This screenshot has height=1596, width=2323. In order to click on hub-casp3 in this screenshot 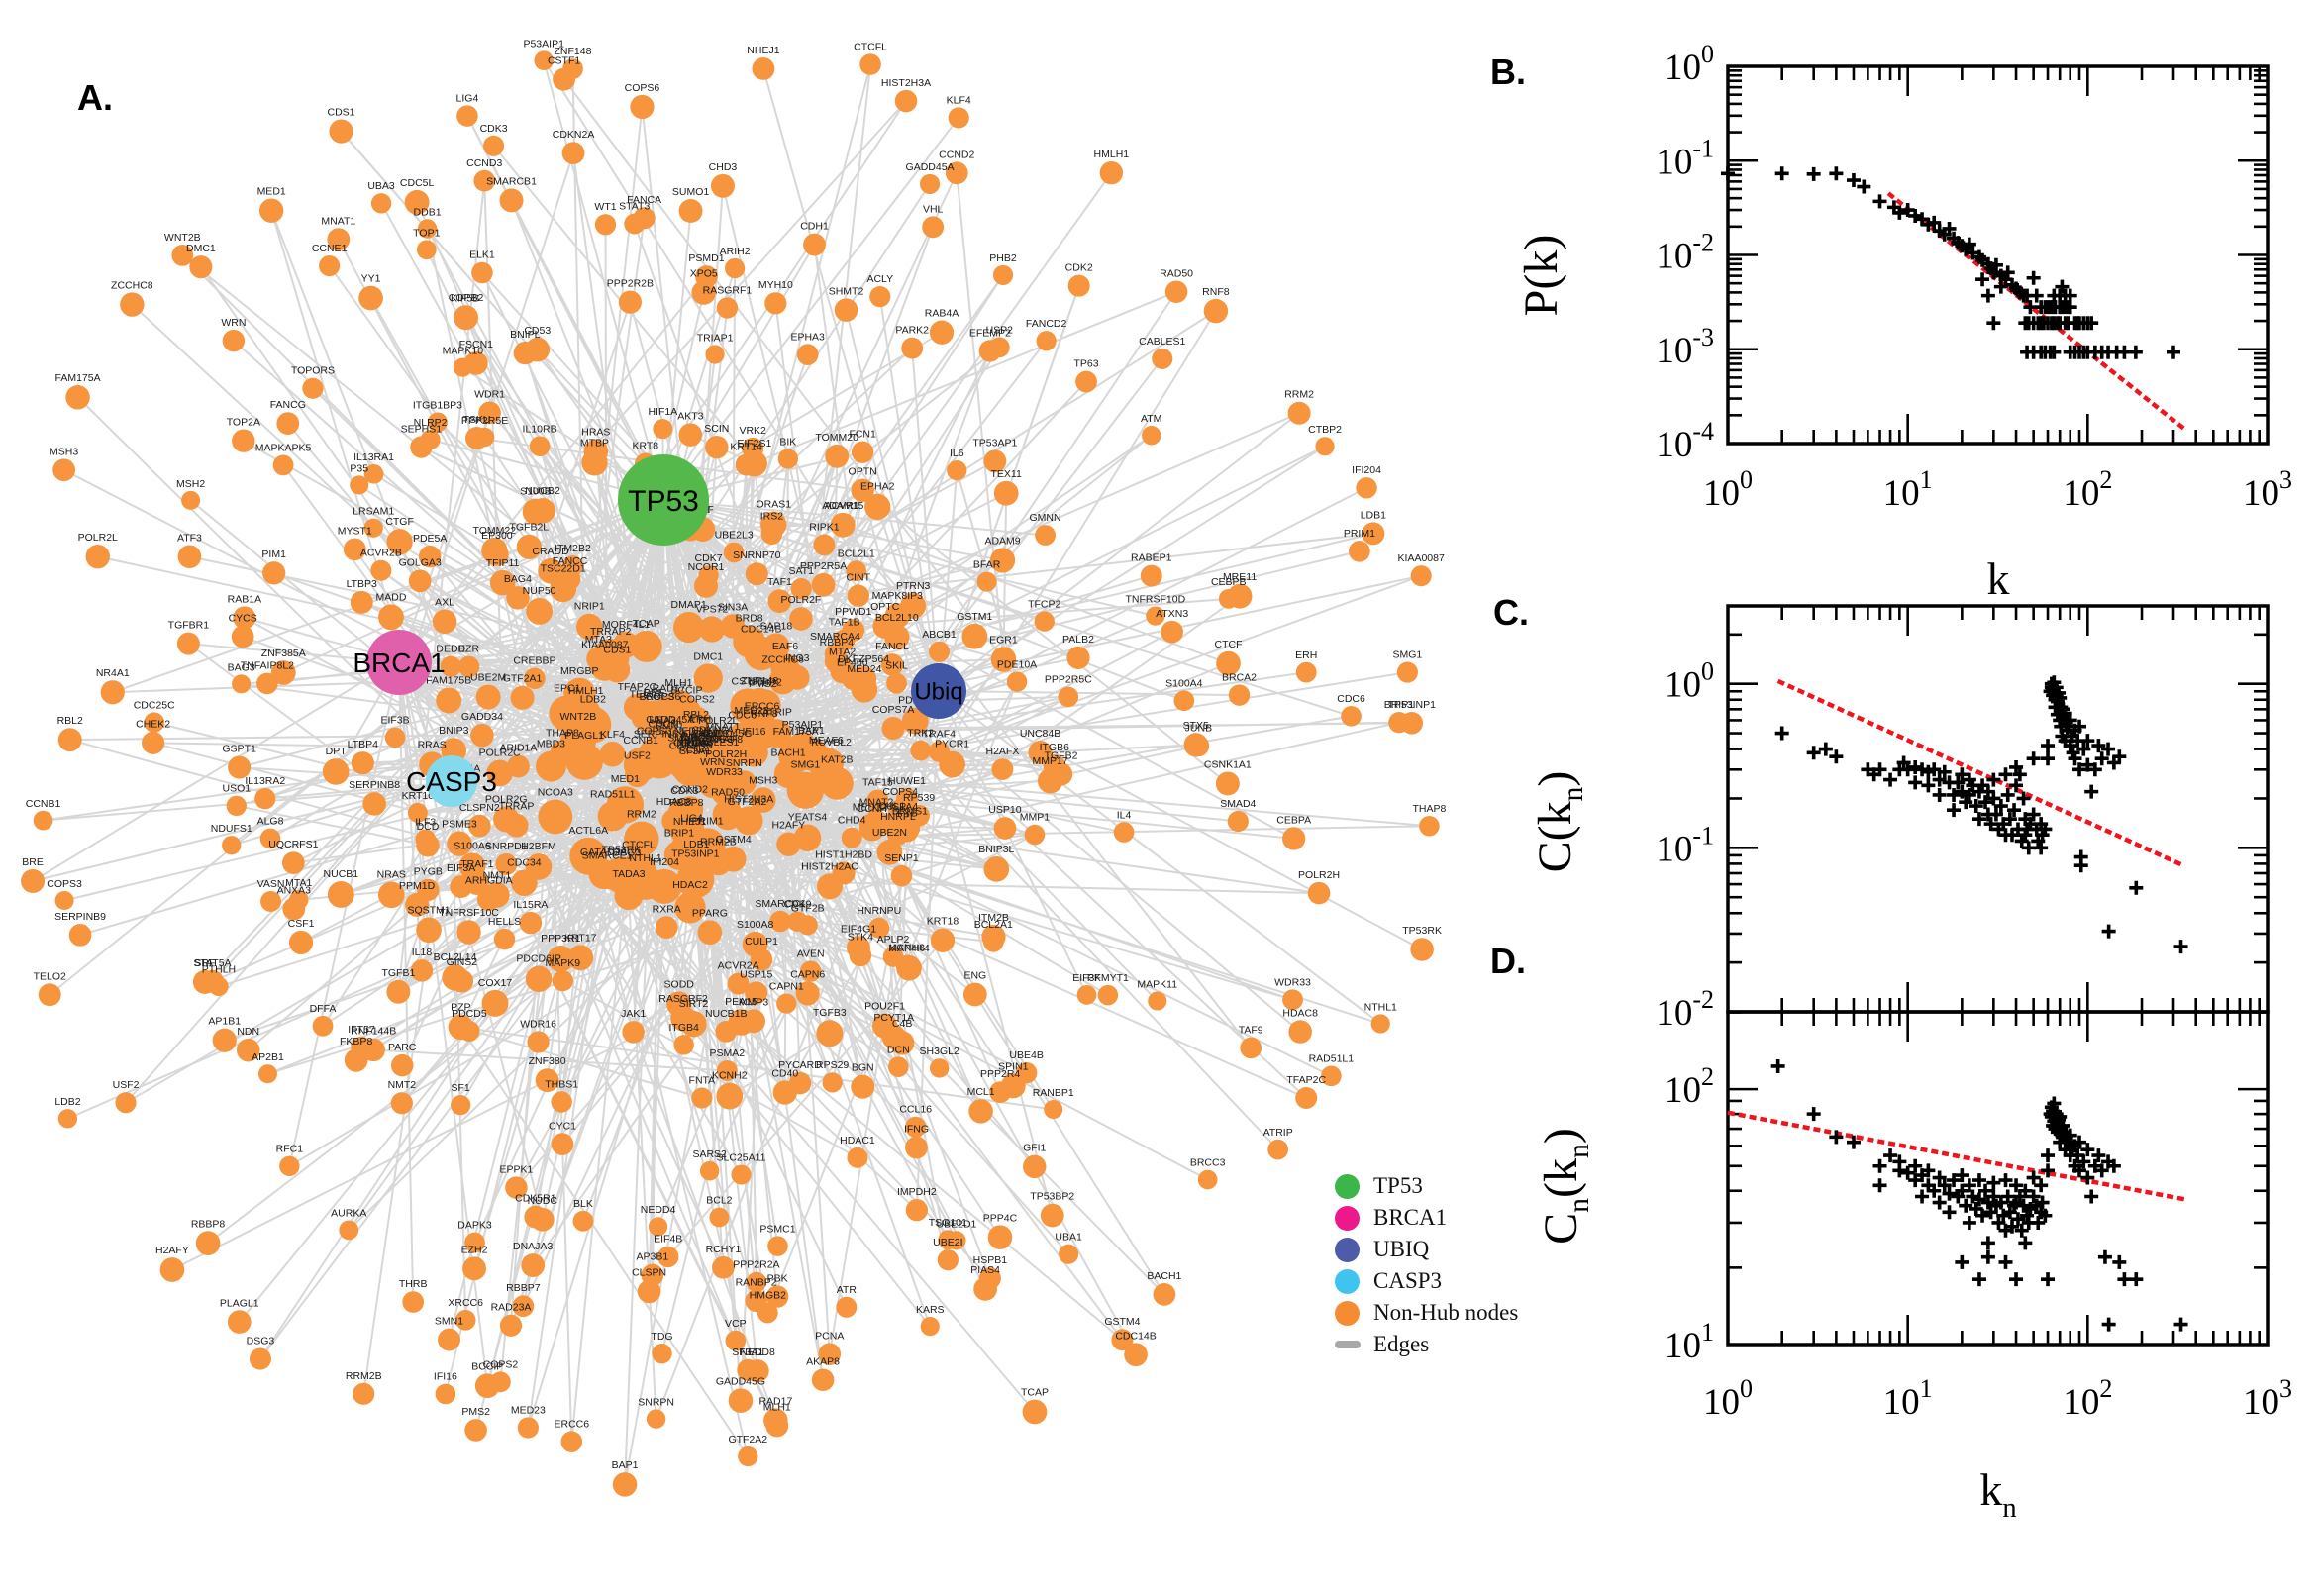, I will do `click(451, 781)`.